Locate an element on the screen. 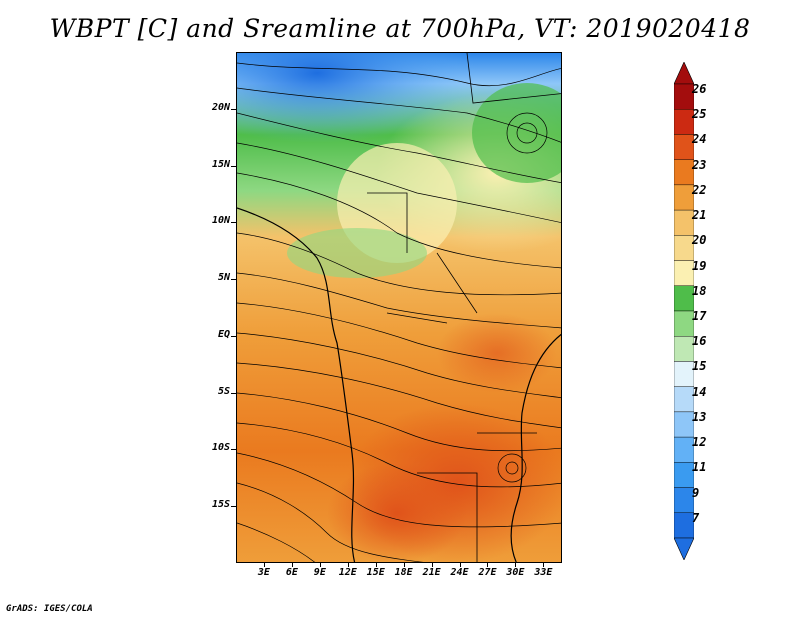 This screenshot has width=800, height=618. coastline is located at coordinates (296, 384).